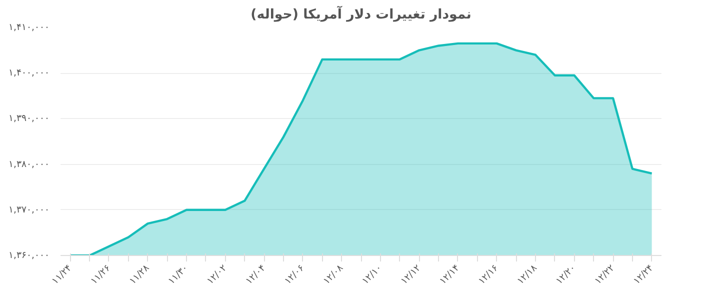 The image size is (701, 293). What do you see at coordinates (29, 73) in the screenshot?
I see `y-tick-label: ۱,۴۰۰,۰۰۰` at bounding box center [29, 73].